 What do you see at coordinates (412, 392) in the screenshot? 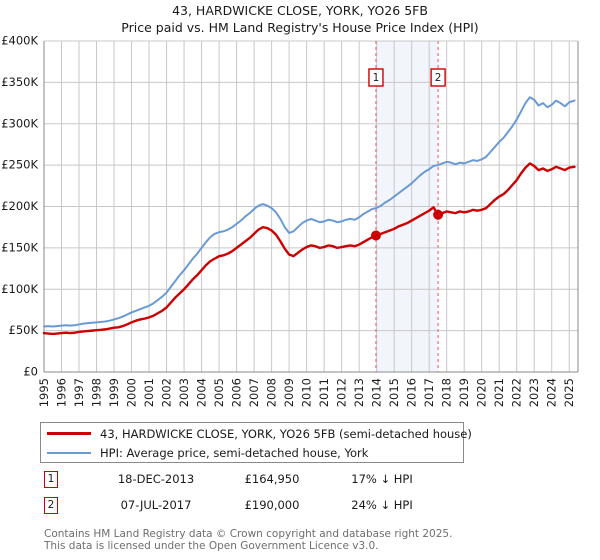
I see `x-axis-tick-label: 2016` at bounding box center [412, 392].